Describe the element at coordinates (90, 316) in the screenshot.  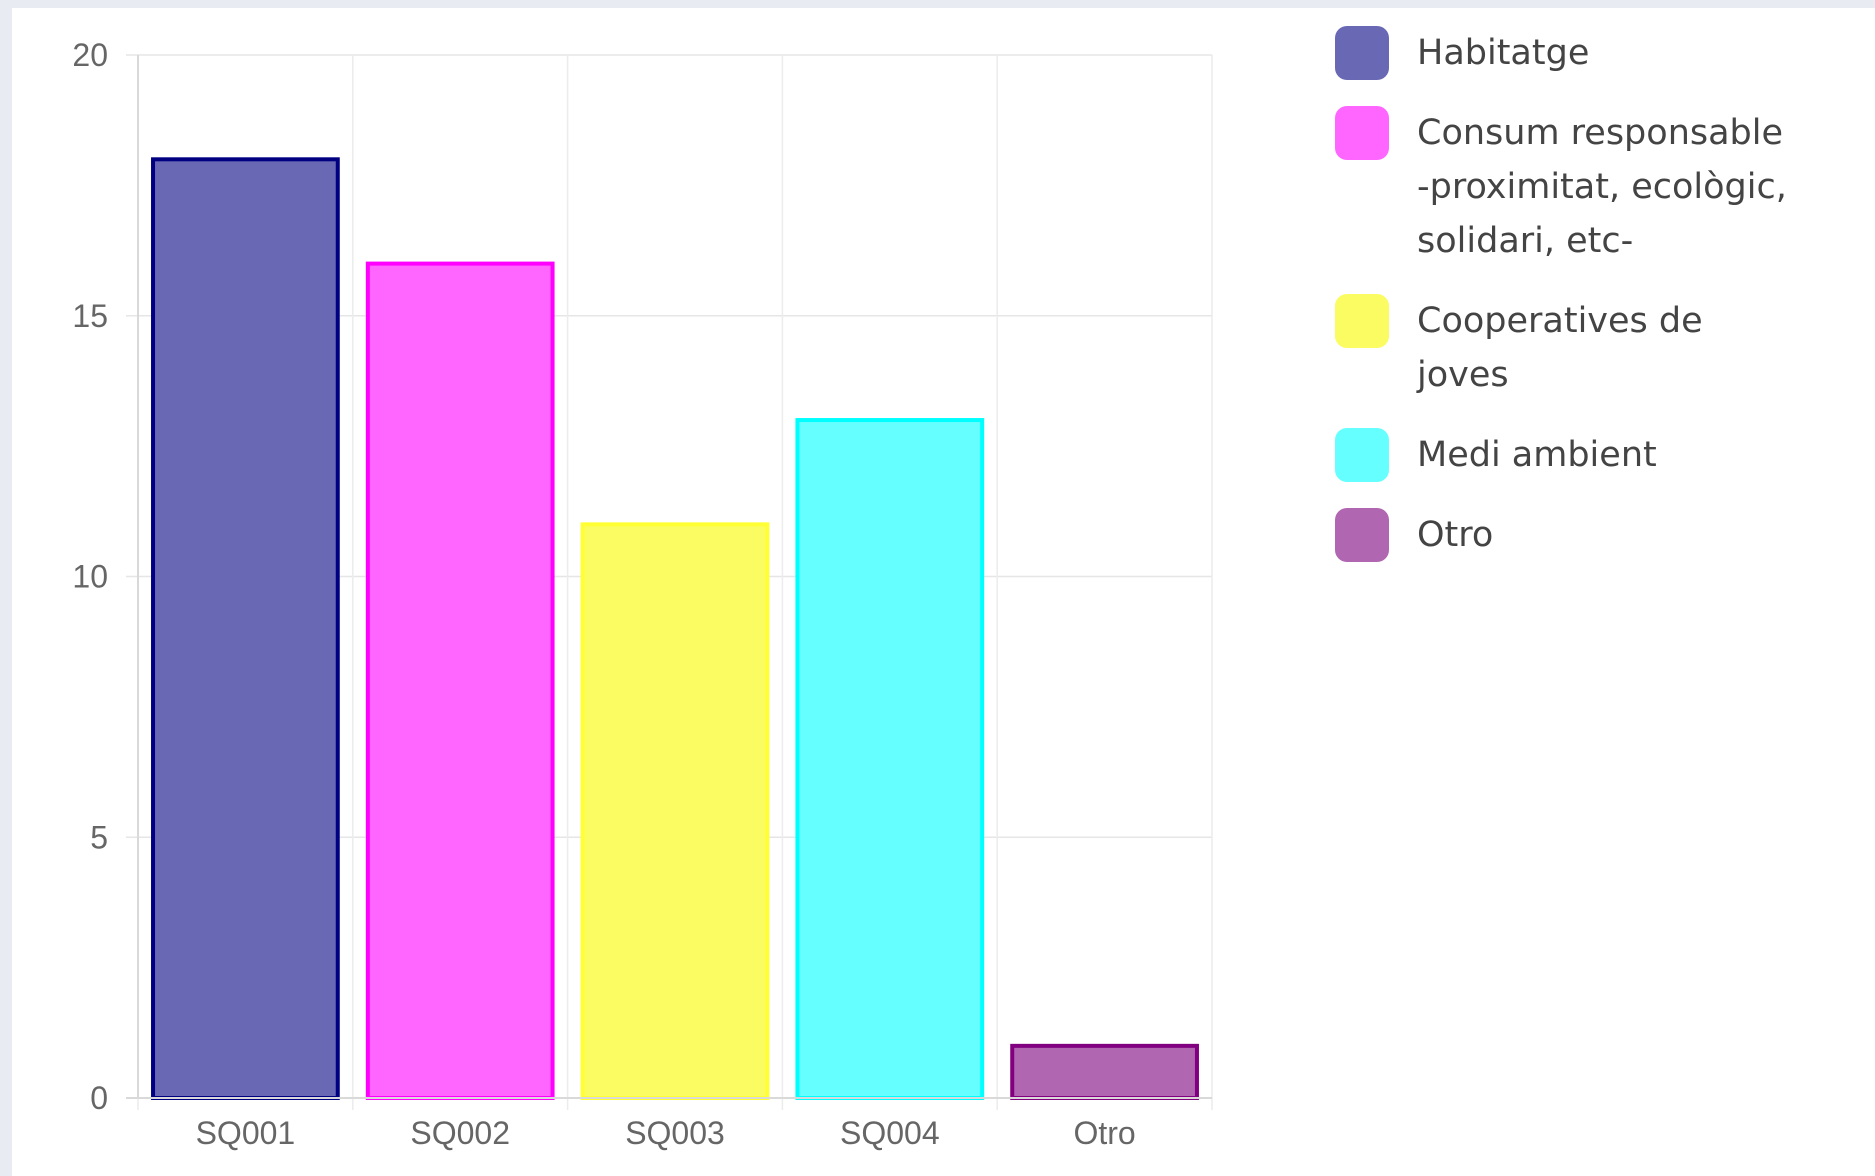
I see `y-tick-label: 15` at that location.